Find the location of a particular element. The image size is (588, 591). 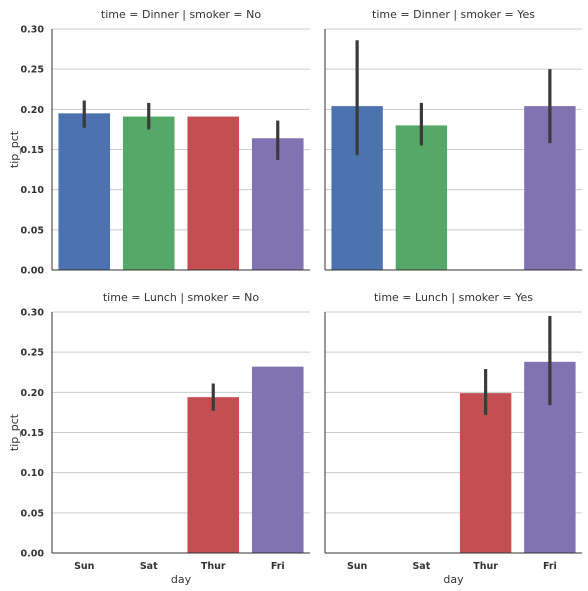

panel-title: time = Dinner | smoker = No is located at coordinates (181, 14).